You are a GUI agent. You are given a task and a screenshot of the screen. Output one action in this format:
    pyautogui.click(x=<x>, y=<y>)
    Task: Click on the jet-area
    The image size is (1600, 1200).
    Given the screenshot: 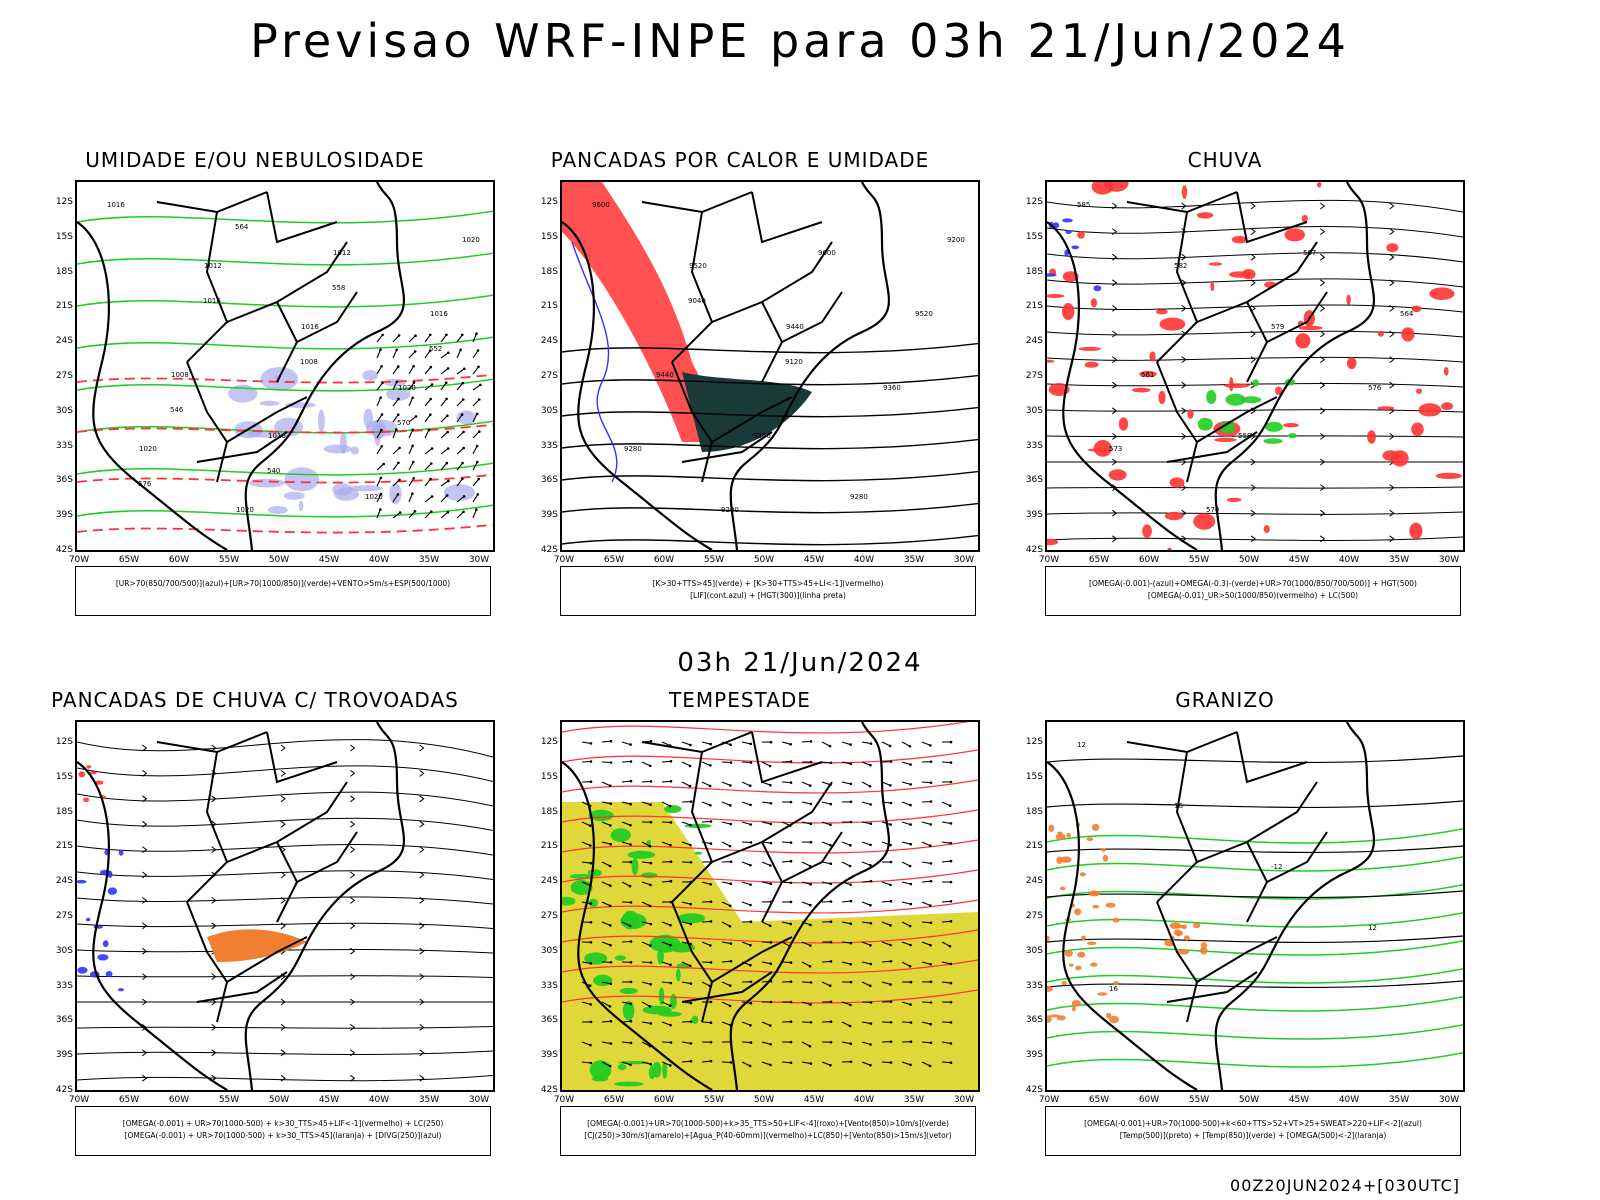 What is the action you would take?
    pyautogui.click(x=770, y=946)
    